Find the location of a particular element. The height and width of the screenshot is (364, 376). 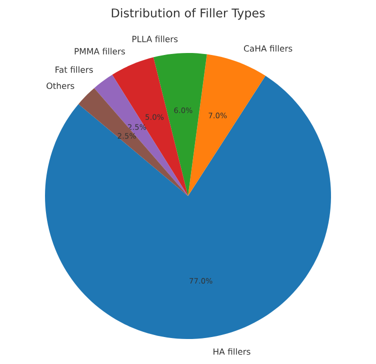

slice-label: PMMA fillers is located at coordinates (99, 51).